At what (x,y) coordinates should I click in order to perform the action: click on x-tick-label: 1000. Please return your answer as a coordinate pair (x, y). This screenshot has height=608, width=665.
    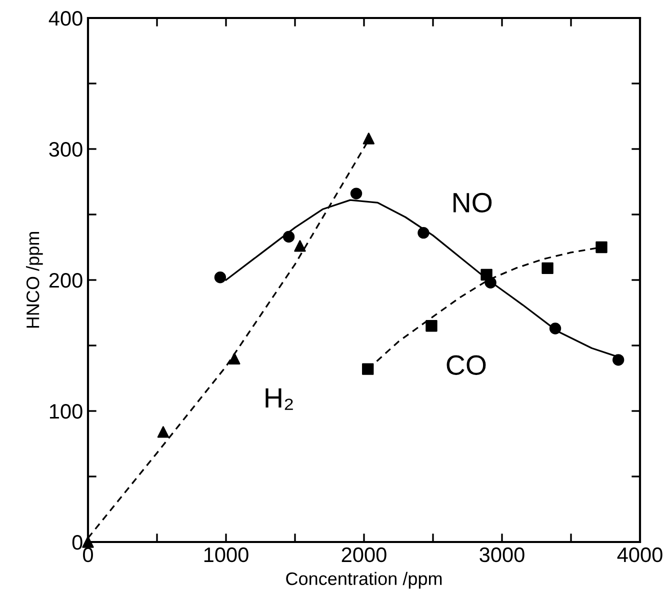
    Looking at the image, I should click on (226, 554).